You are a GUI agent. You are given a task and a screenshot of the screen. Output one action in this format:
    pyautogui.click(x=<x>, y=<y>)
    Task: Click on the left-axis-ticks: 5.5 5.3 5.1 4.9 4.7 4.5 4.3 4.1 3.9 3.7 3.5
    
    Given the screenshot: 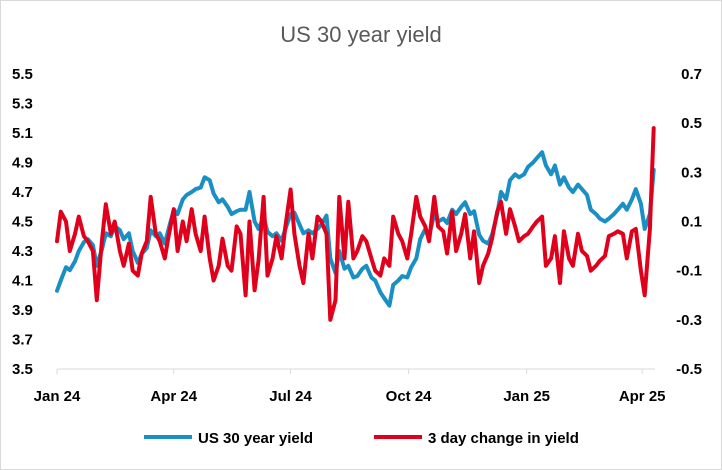 What is the action you would take?
    pyautogui.click(x=22, y=222)
    